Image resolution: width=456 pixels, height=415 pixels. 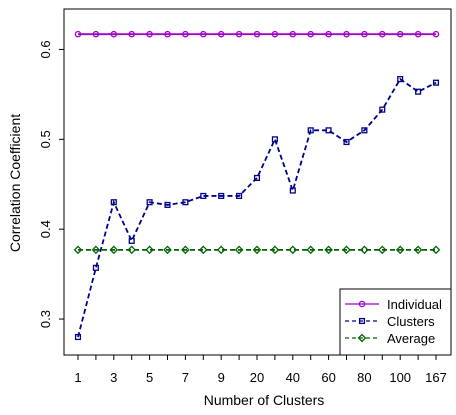 I want to click on legend: Individual Clusters Average, so click(x=395, y=322).